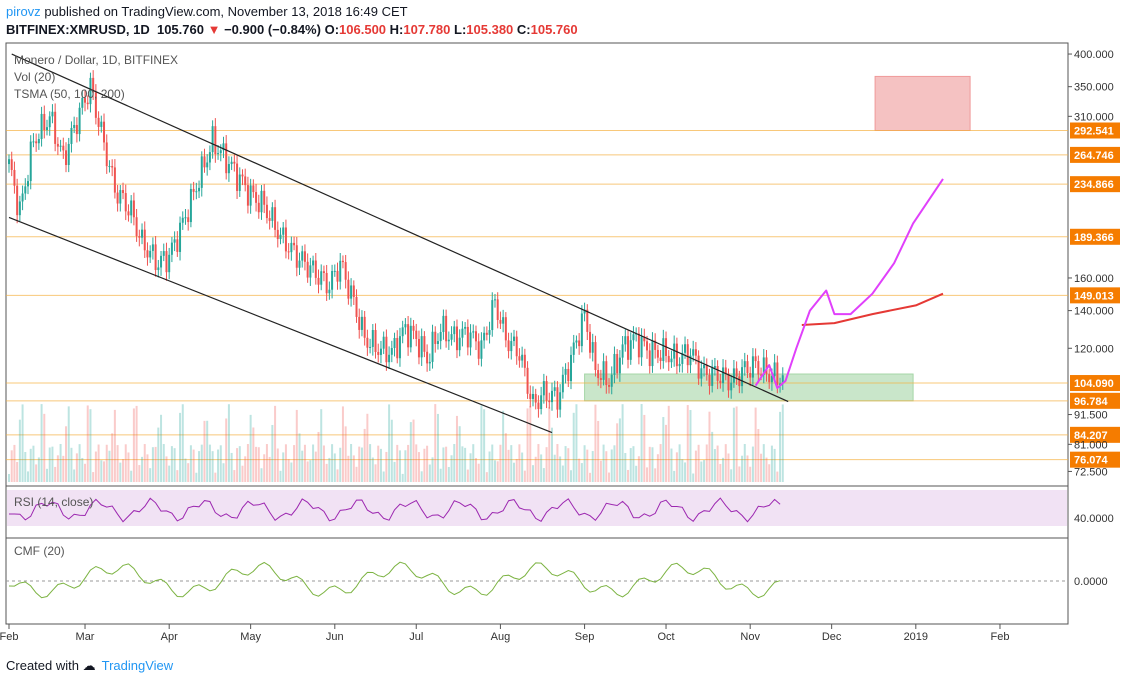  What do you see at coordinates (554, 29) in the screenshot?
I see `close-value: 105.760` at bounding box center [554, 29].